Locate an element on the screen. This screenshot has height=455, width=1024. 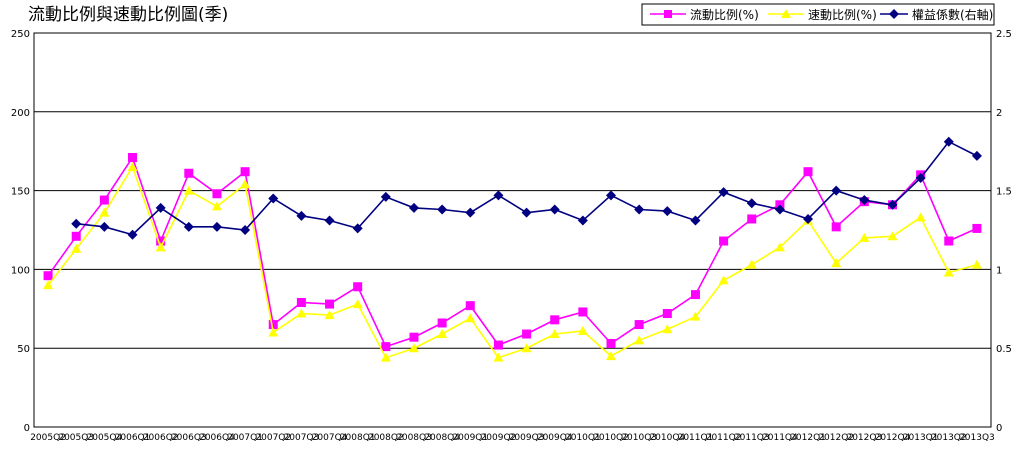
y-left-tick-label: 50 is located at coordinates (23, 349).